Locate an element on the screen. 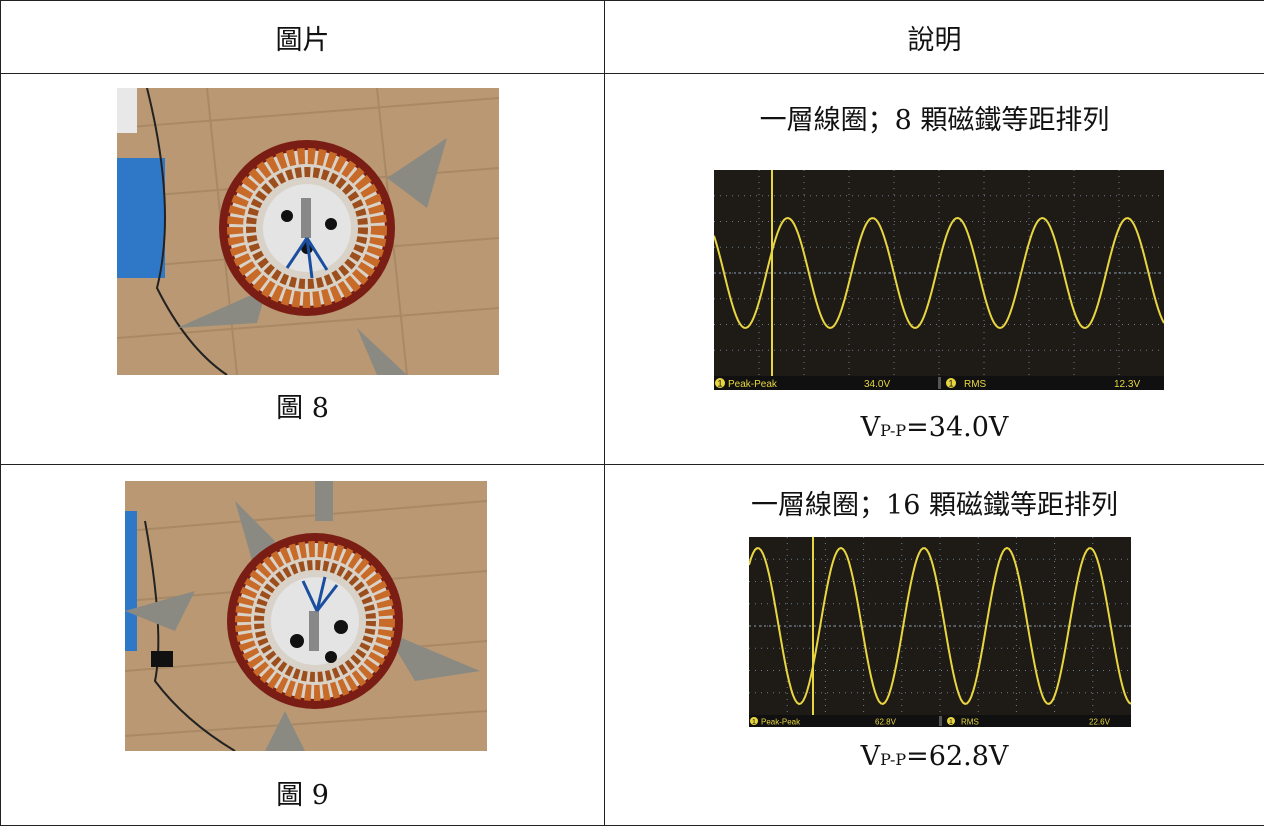  voltage-label: VP-P=34.0V is located at coordinates (934, 427).